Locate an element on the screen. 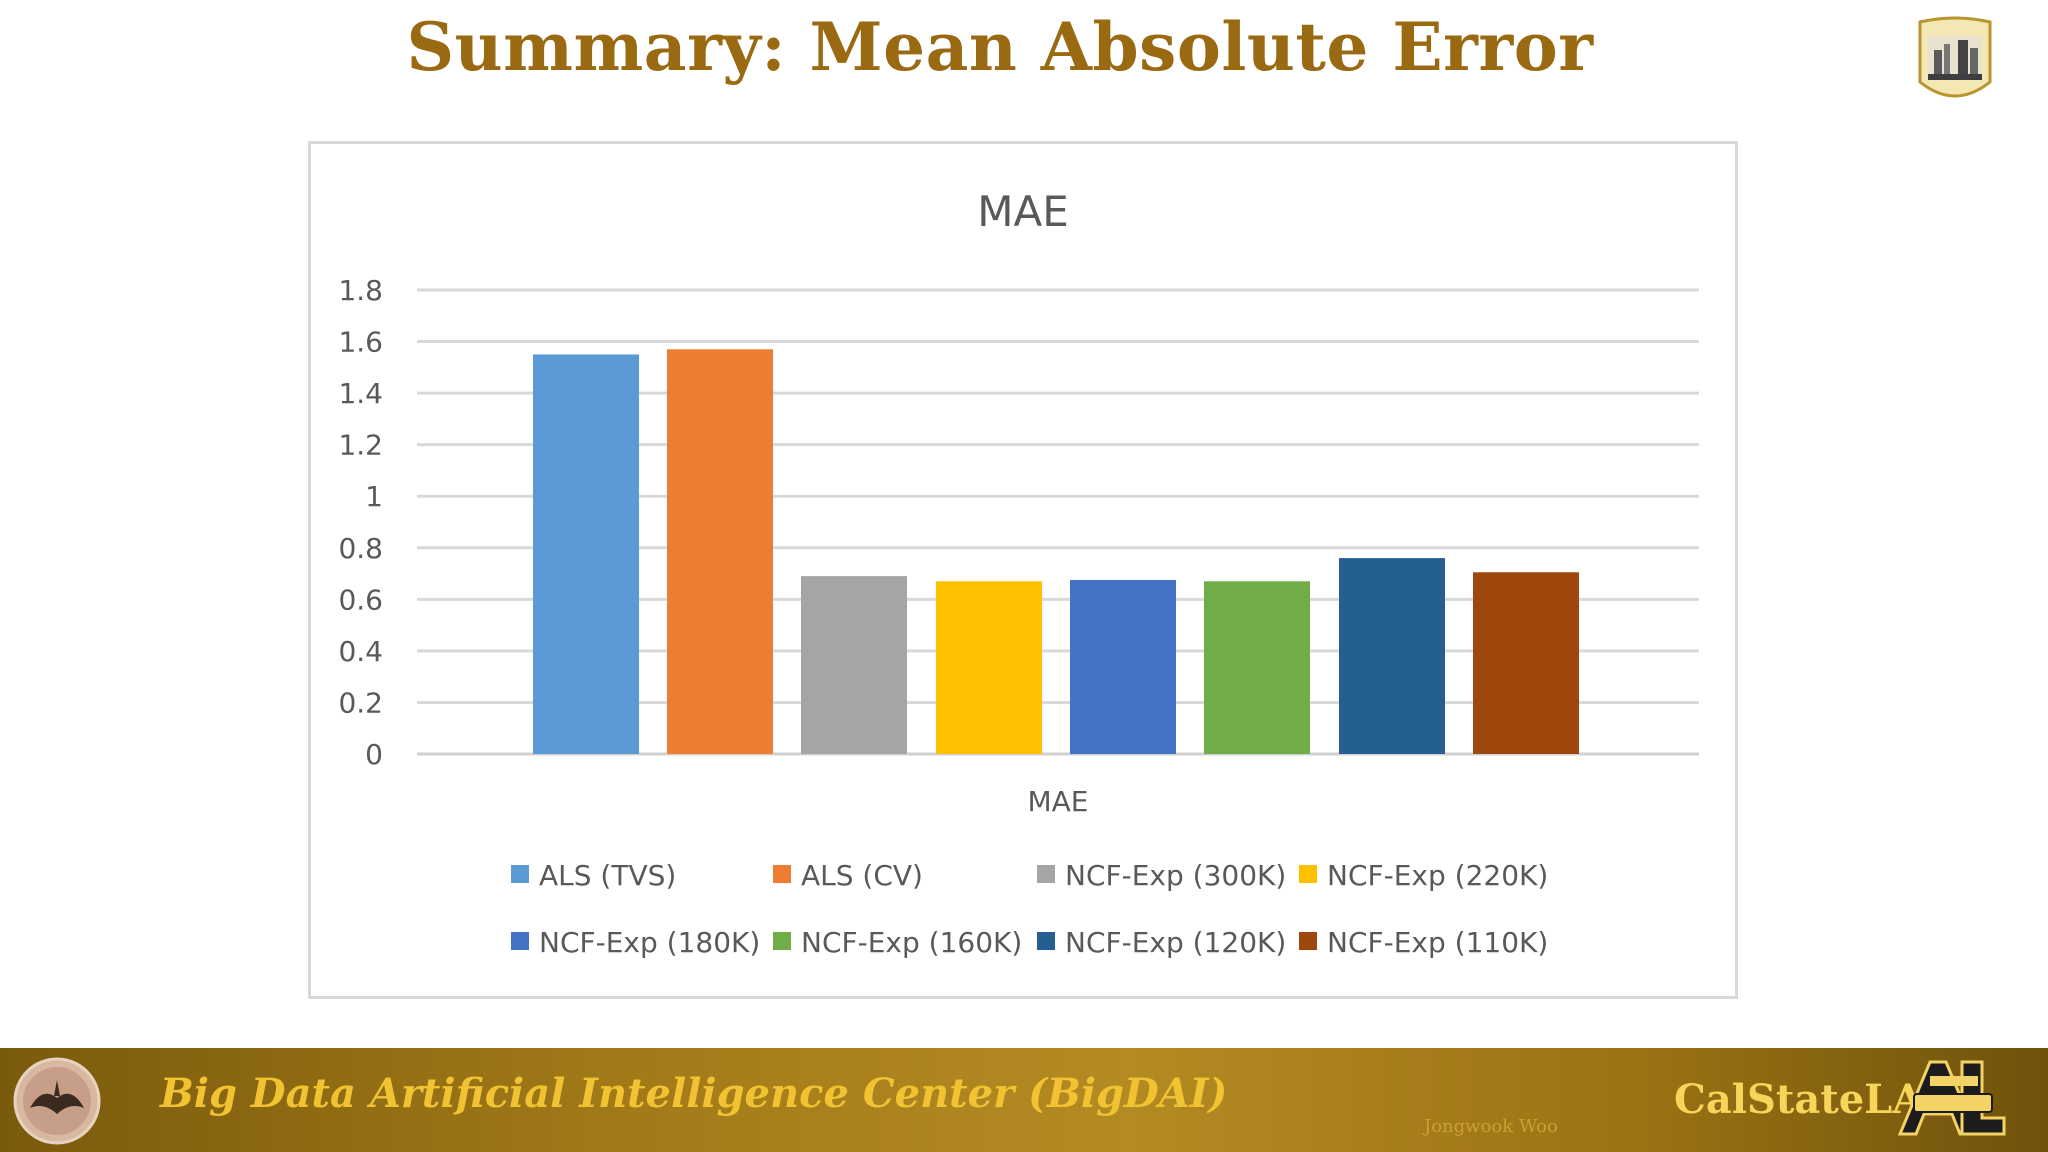 This screenshot has width=2048, height=1152. y-tick-label: 0.4 is located at coordinates (360, 651).